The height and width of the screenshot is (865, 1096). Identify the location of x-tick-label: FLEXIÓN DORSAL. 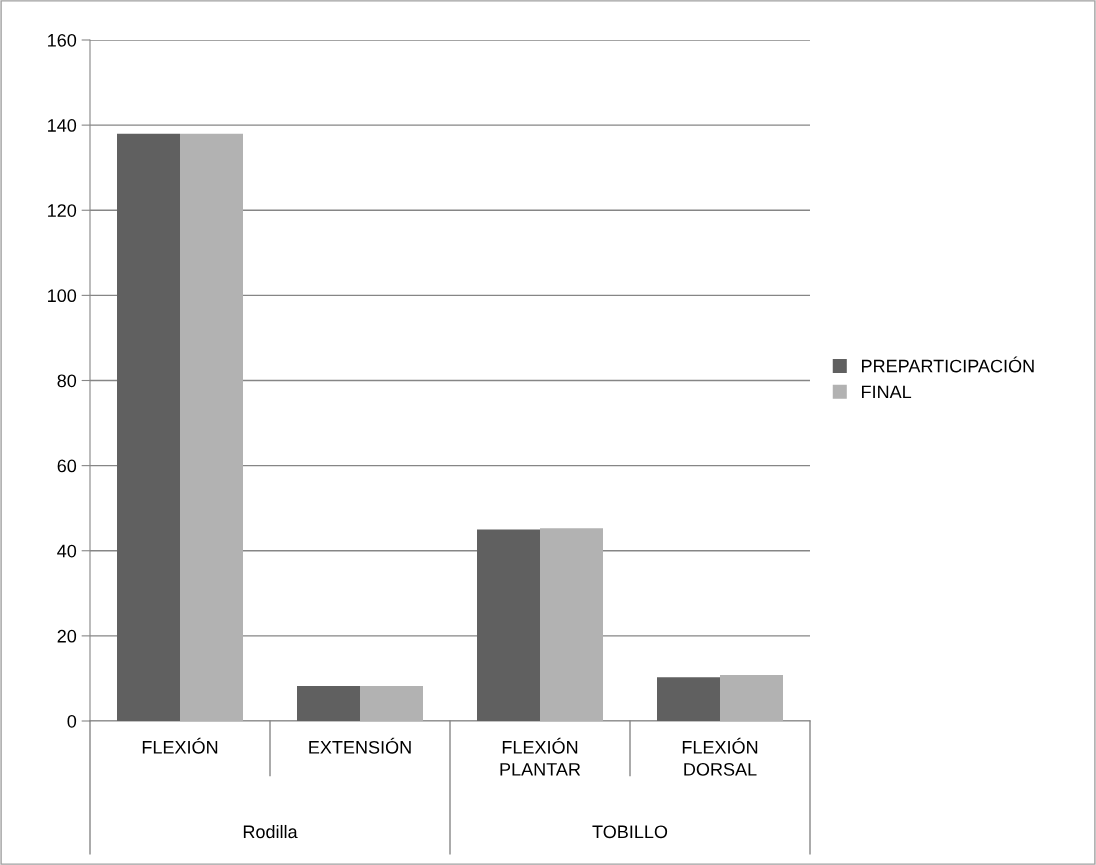
(720, 756).